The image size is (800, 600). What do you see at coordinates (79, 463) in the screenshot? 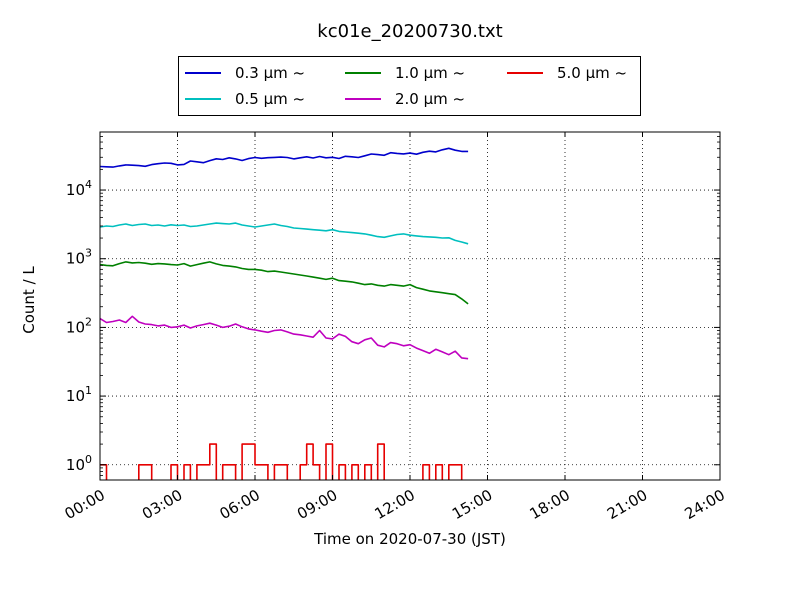
I see `y-tick-label: 10⁰` at bounding box center [79, 463].